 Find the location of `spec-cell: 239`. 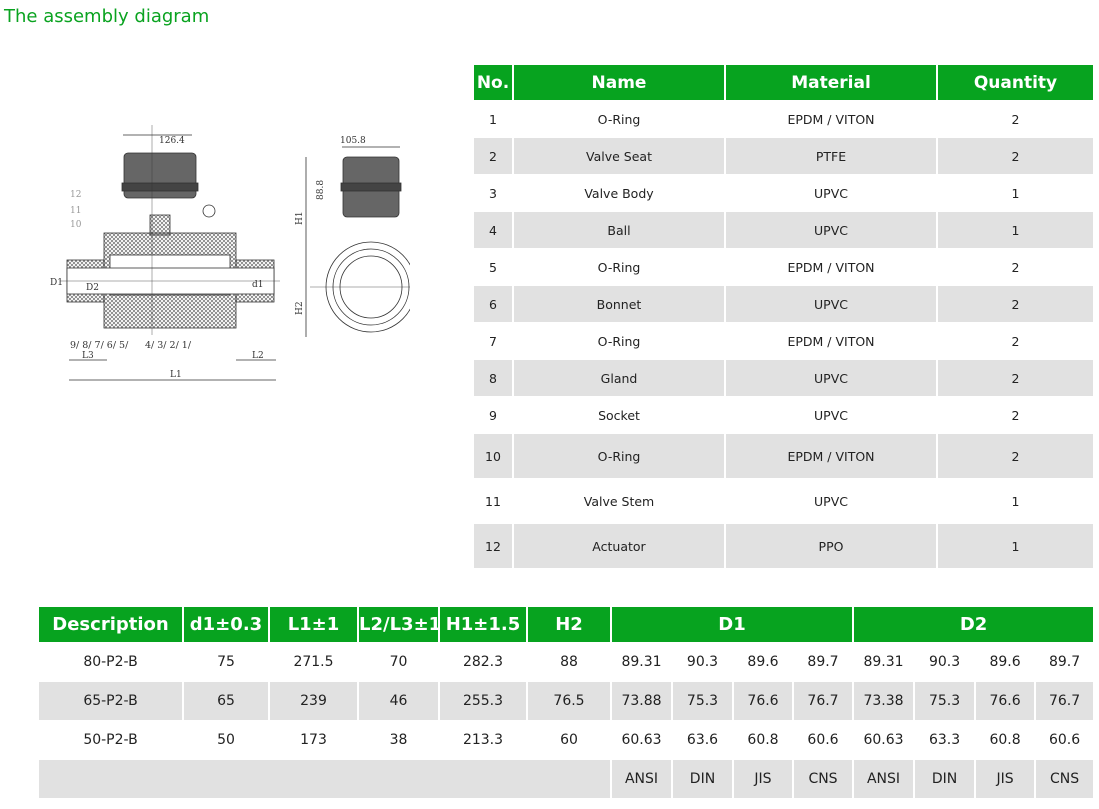

spec-cell: 239 is located at coordinates (313, 701).